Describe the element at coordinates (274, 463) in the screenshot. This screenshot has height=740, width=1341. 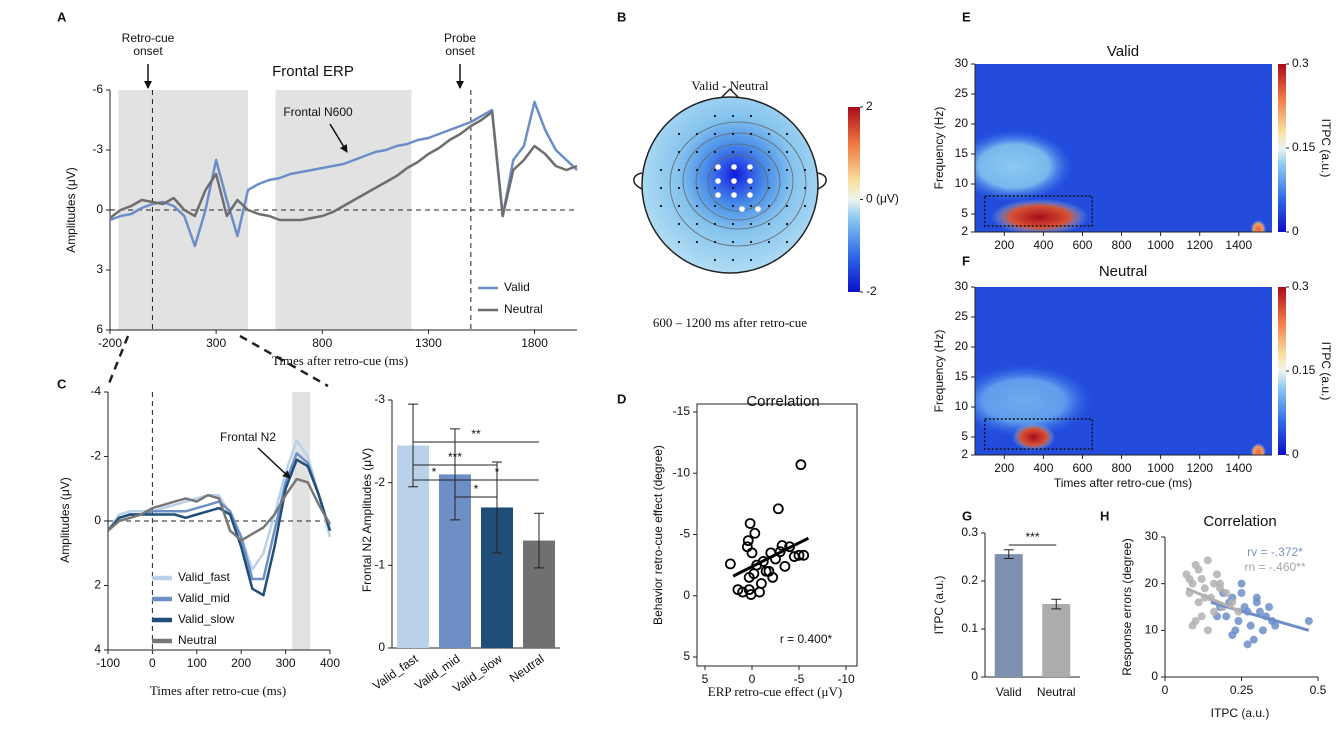
I see `arrow` at that location.